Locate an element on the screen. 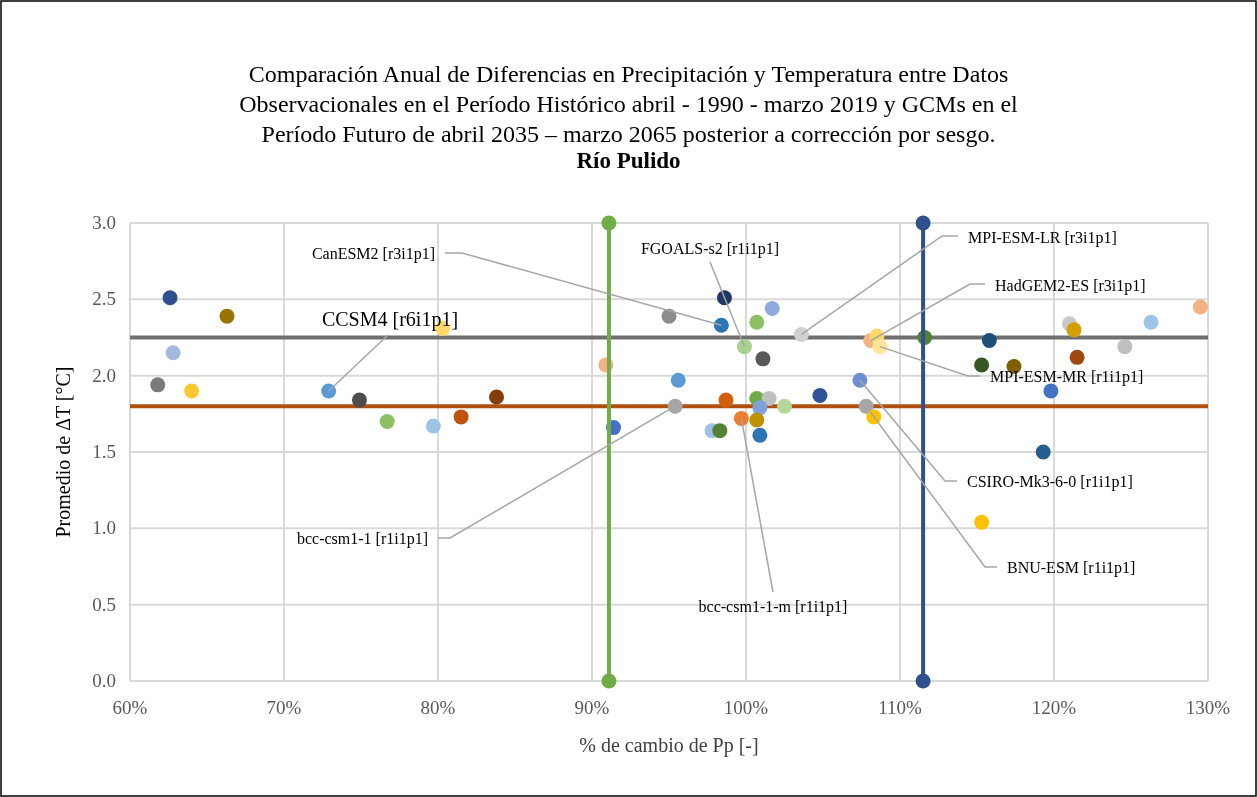  x-tick-label: 120% is located at coordinates (1054, 707).